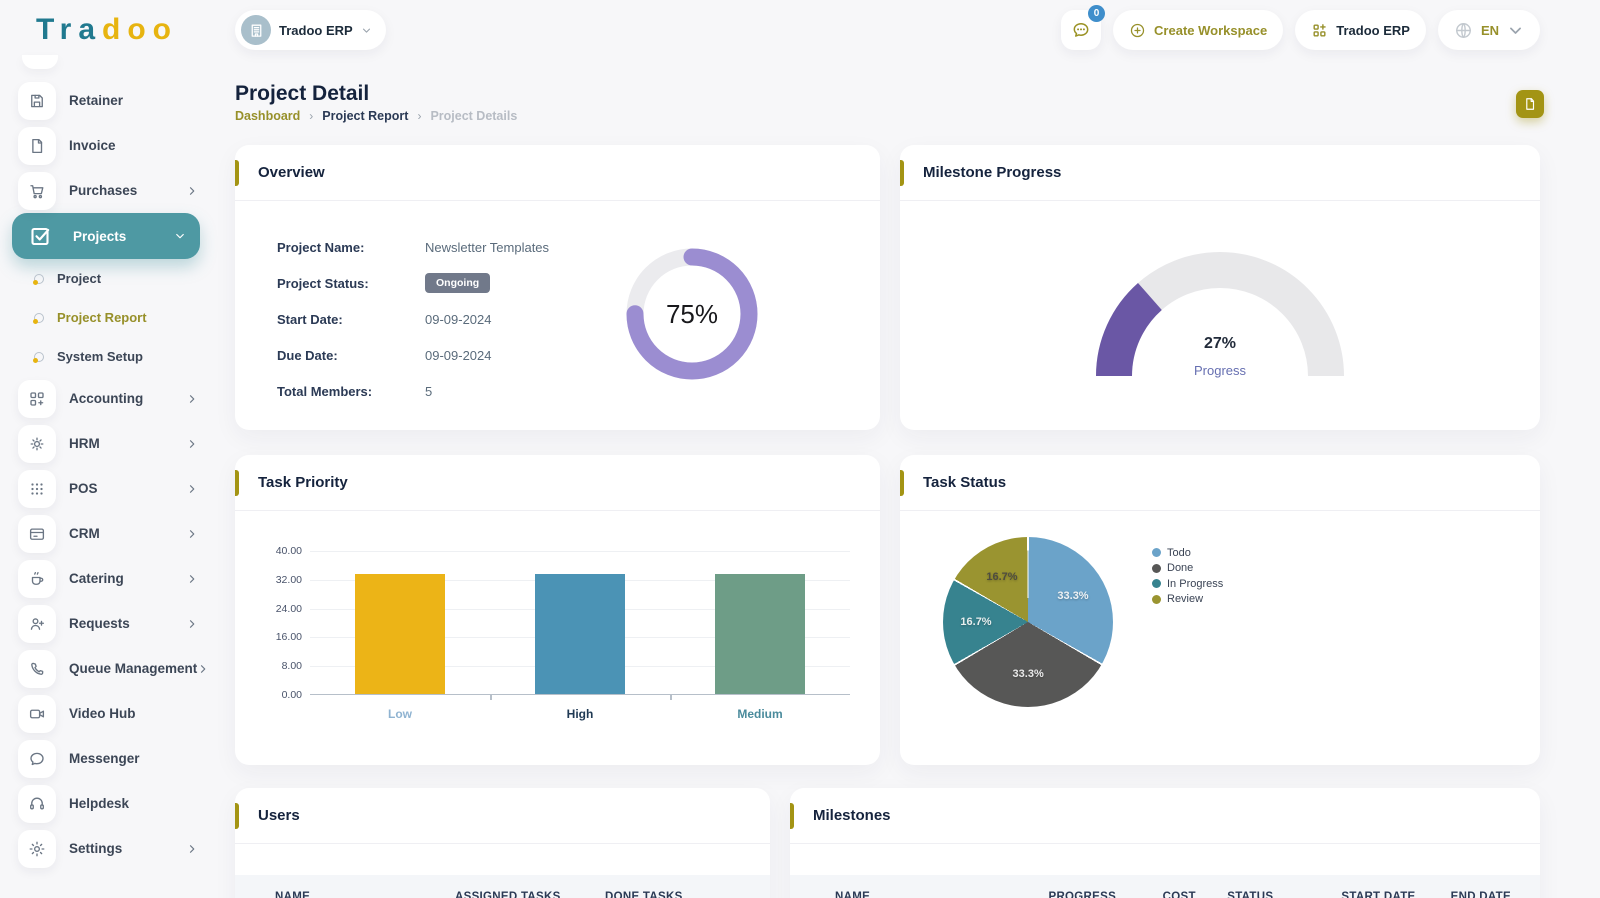 This screenshot has height=898, width=1600. I want to click on legend-label: In Progress, so click(1195, 583).